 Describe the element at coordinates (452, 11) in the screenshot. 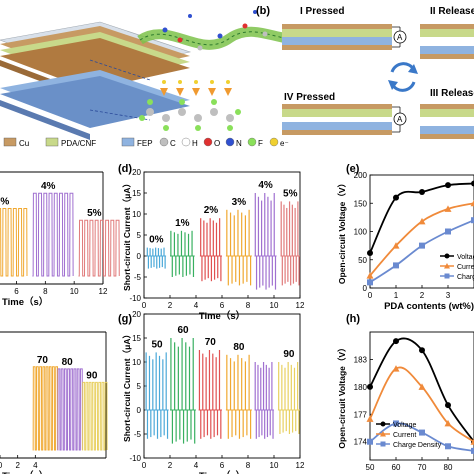

I see `stage-2-title: II Released` at that location.